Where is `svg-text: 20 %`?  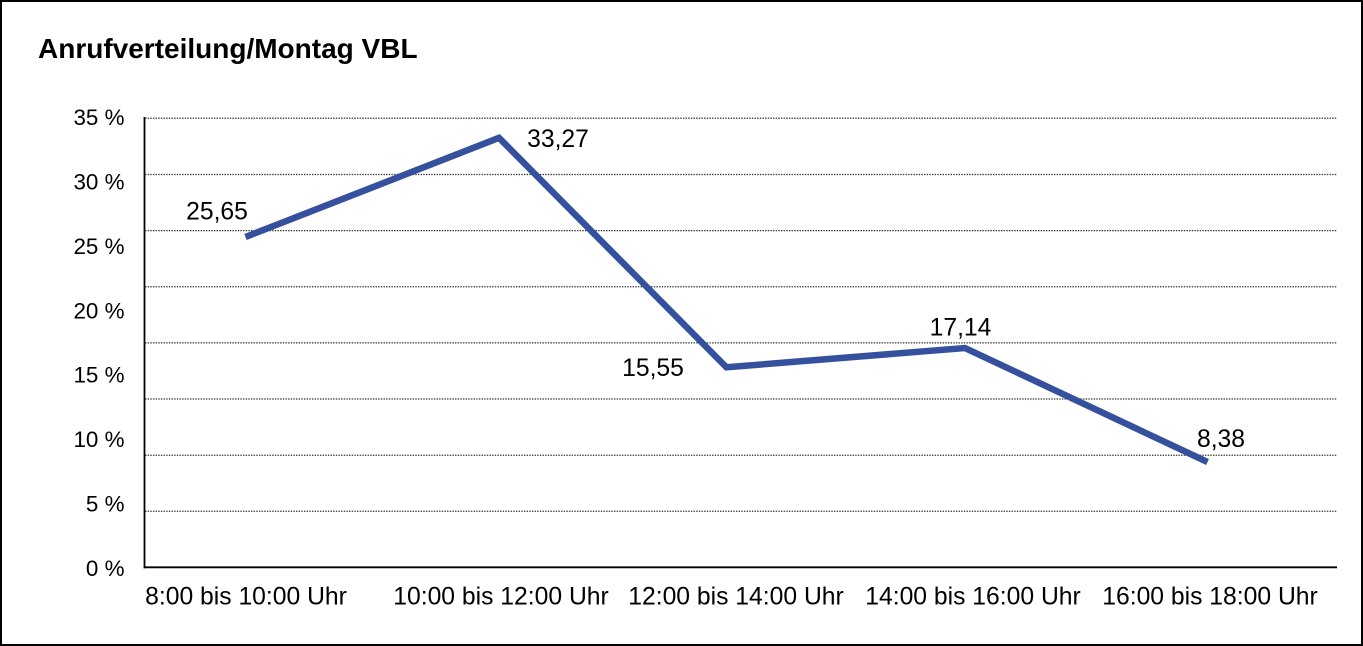 svg-text: 20 % is located at coordinates (98, 310).